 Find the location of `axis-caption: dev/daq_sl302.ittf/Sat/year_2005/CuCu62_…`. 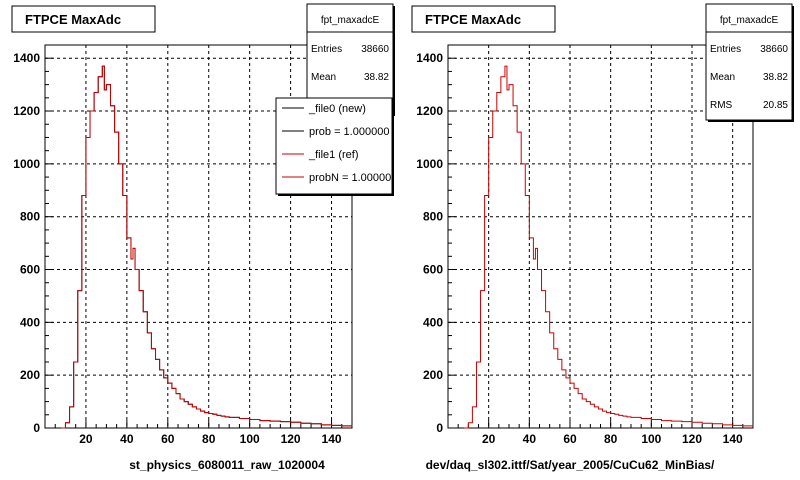

axis-caption: dev/daq_sl302.ittf/Sat/year_2005/CuCu62_… is located at coordinates (570, 465).